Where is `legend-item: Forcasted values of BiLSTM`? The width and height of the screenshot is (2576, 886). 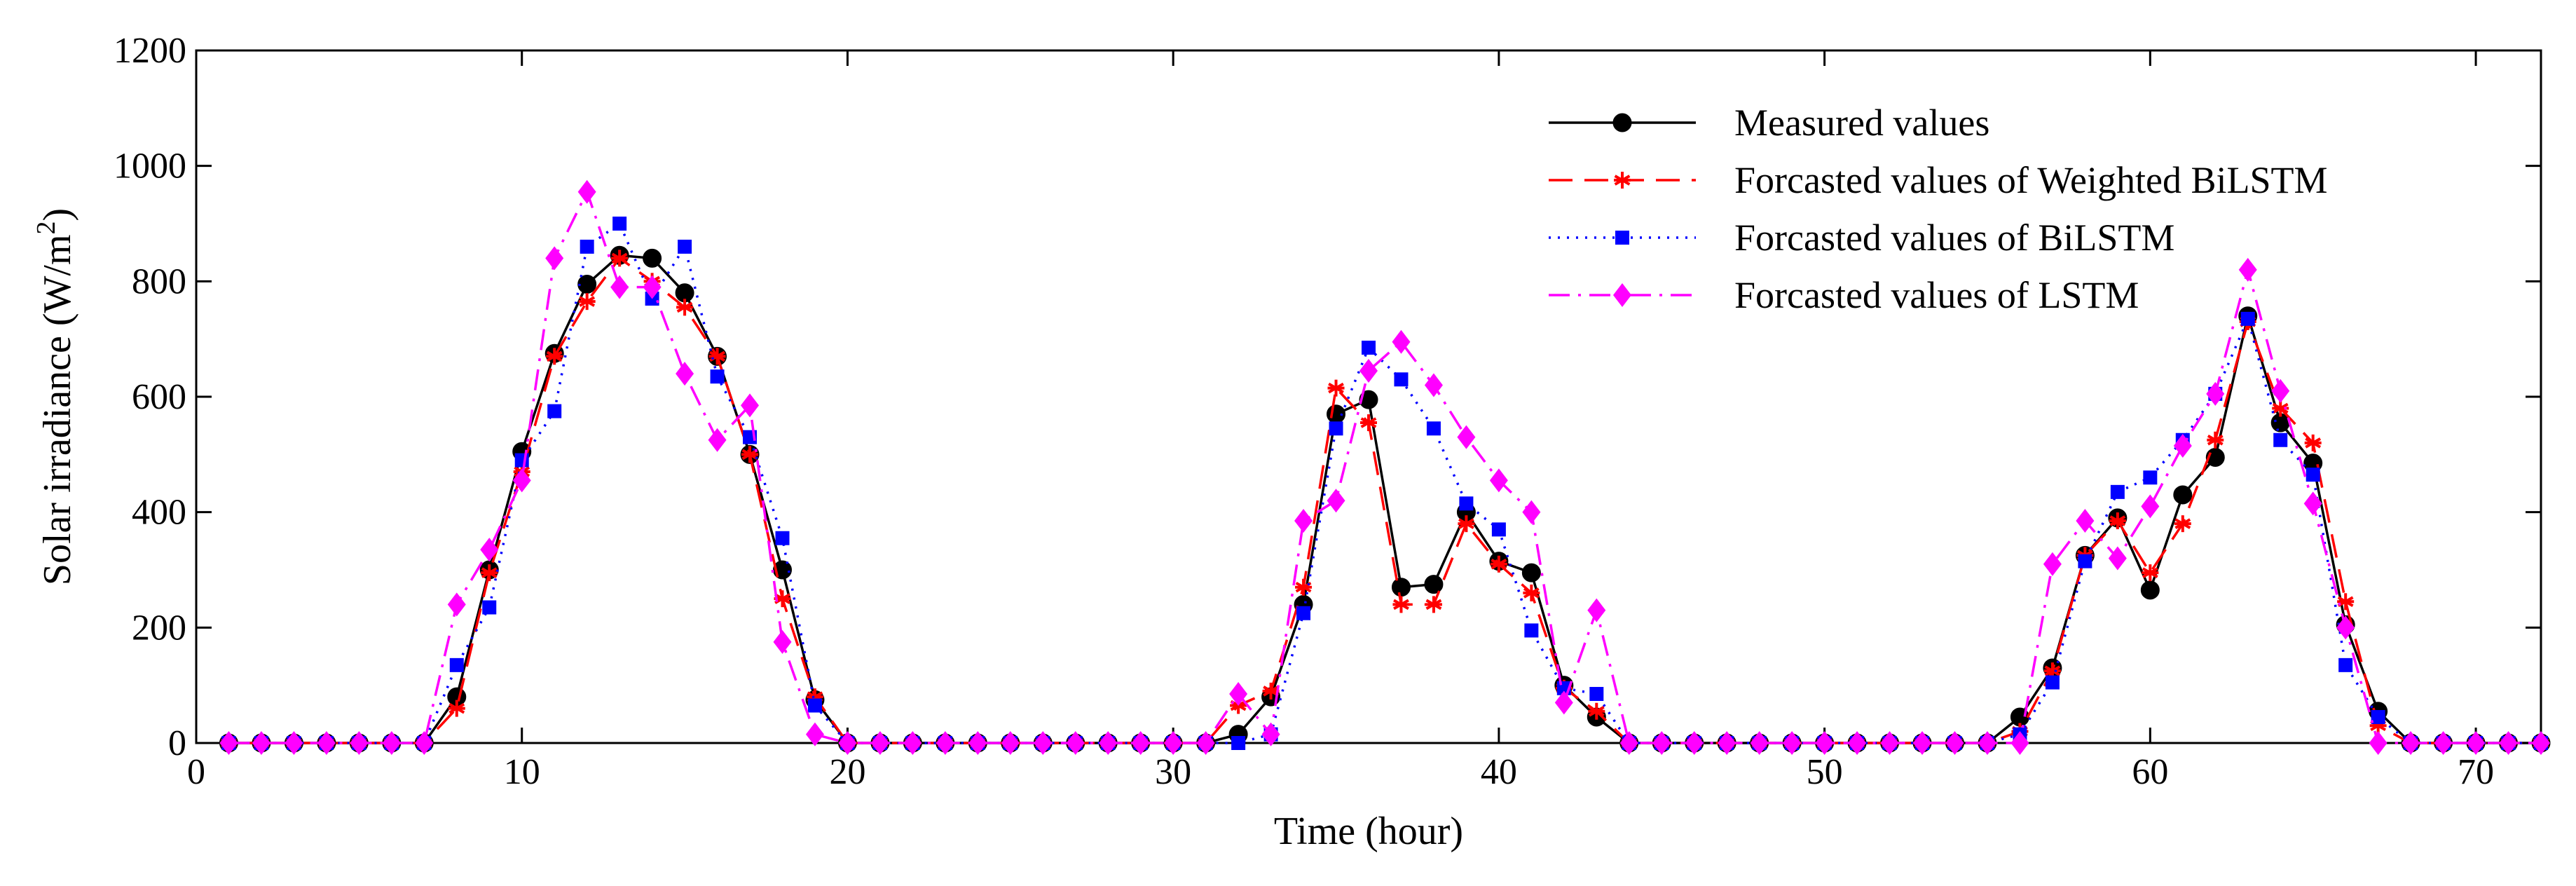 legend-item: Forcasted values of BiLSTM is located at coordinates (1861, 238).